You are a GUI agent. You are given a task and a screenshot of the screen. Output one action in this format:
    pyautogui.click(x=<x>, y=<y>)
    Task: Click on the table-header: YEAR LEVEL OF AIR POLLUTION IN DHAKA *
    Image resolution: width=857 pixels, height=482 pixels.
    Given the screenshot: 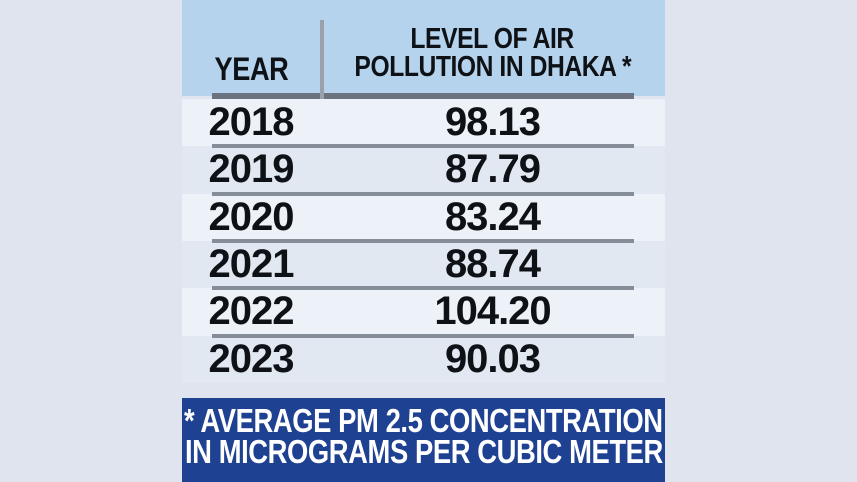 What is the action you would take?
    pyautogui.click(x=423, y=48)
    